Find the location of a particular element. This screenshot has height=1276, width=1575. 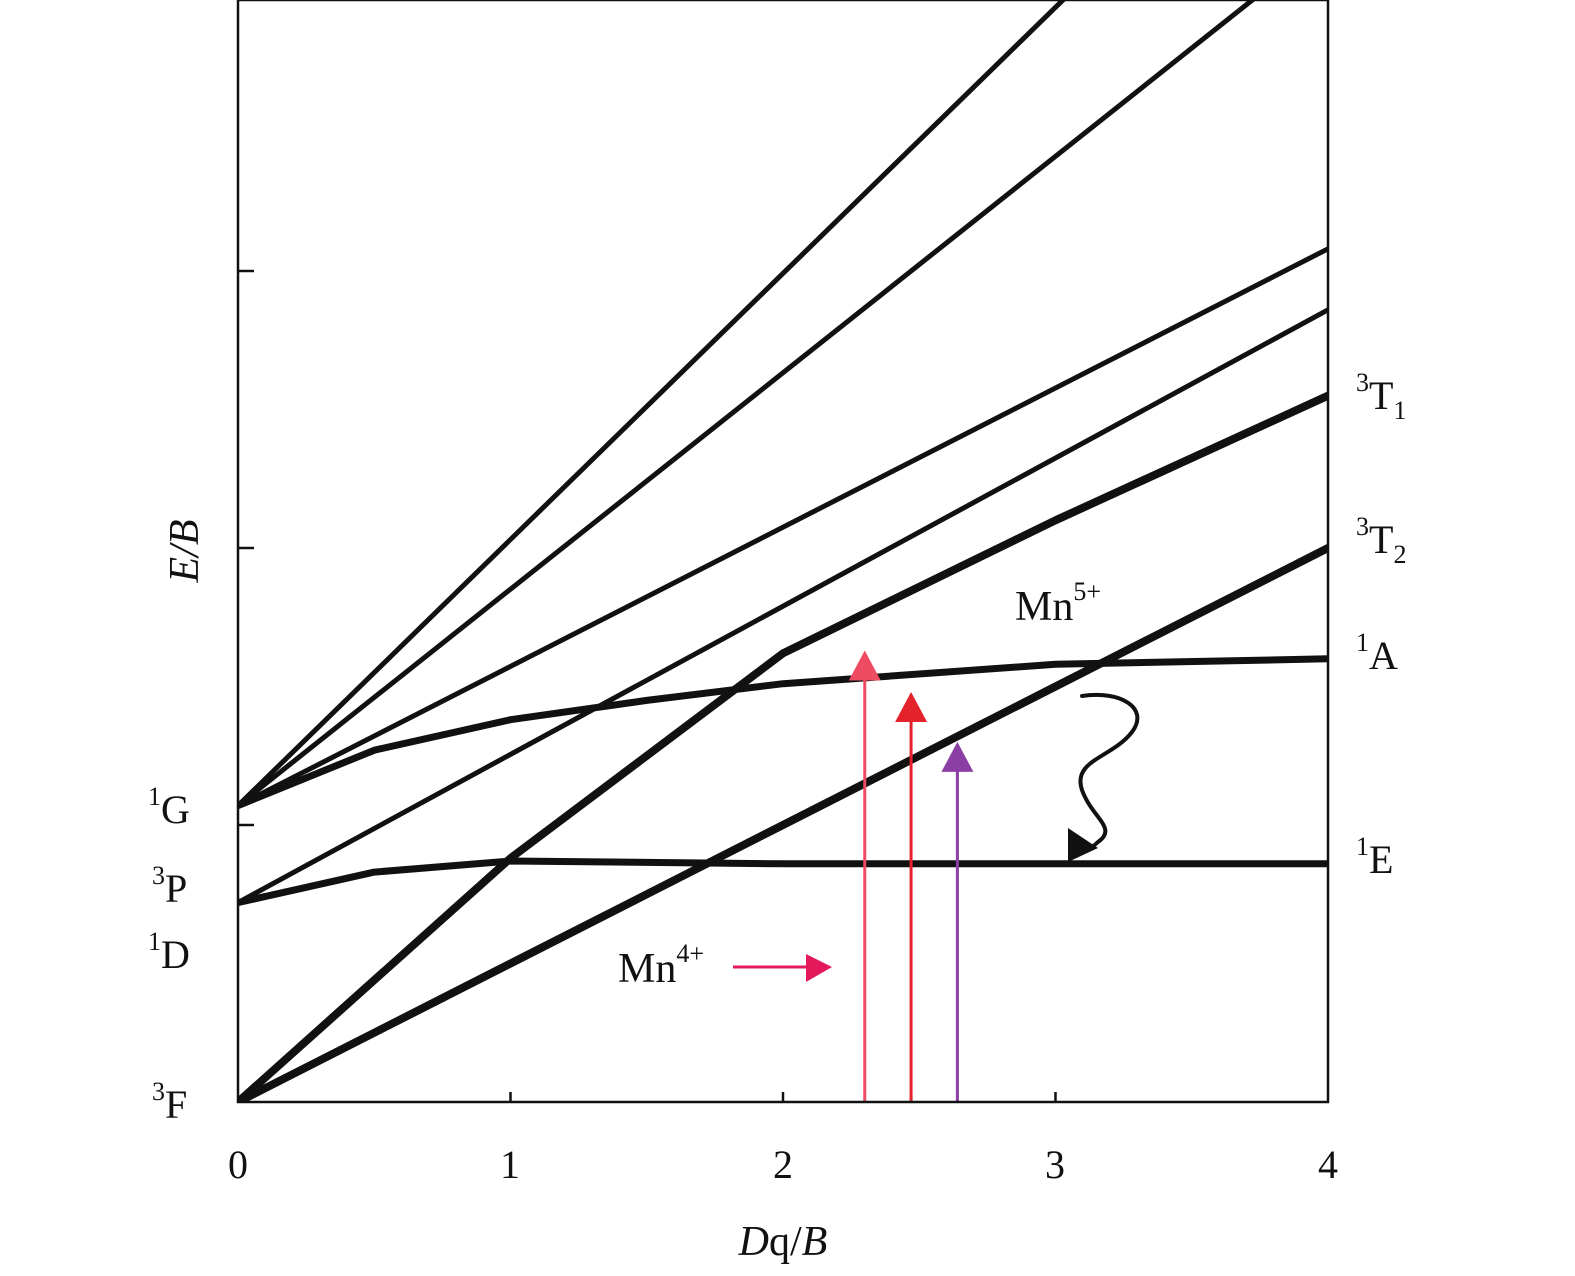

curve-1E is located at coordinates (783, 882).